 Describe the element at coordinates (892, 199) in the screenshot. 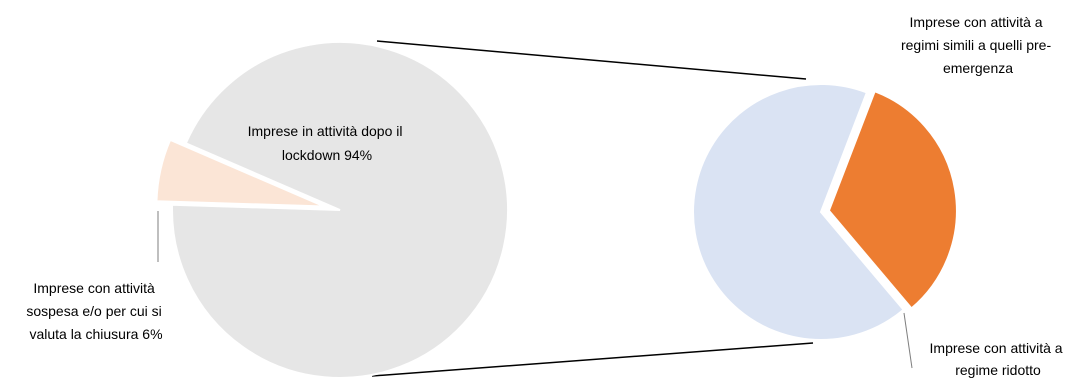

I see `slice-regimi-simili` at that location.